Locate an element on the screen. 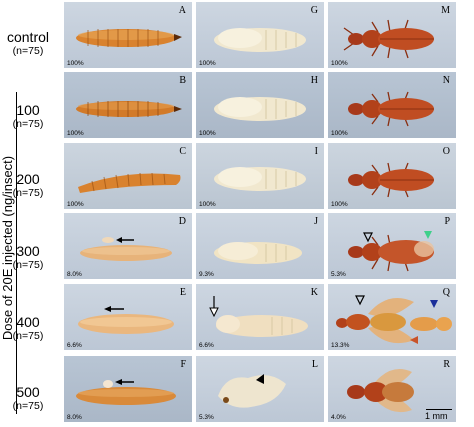 This screenshot has width=474, height=427. panel-larva-500: F 8.0% is located at coordinates (128, 389).